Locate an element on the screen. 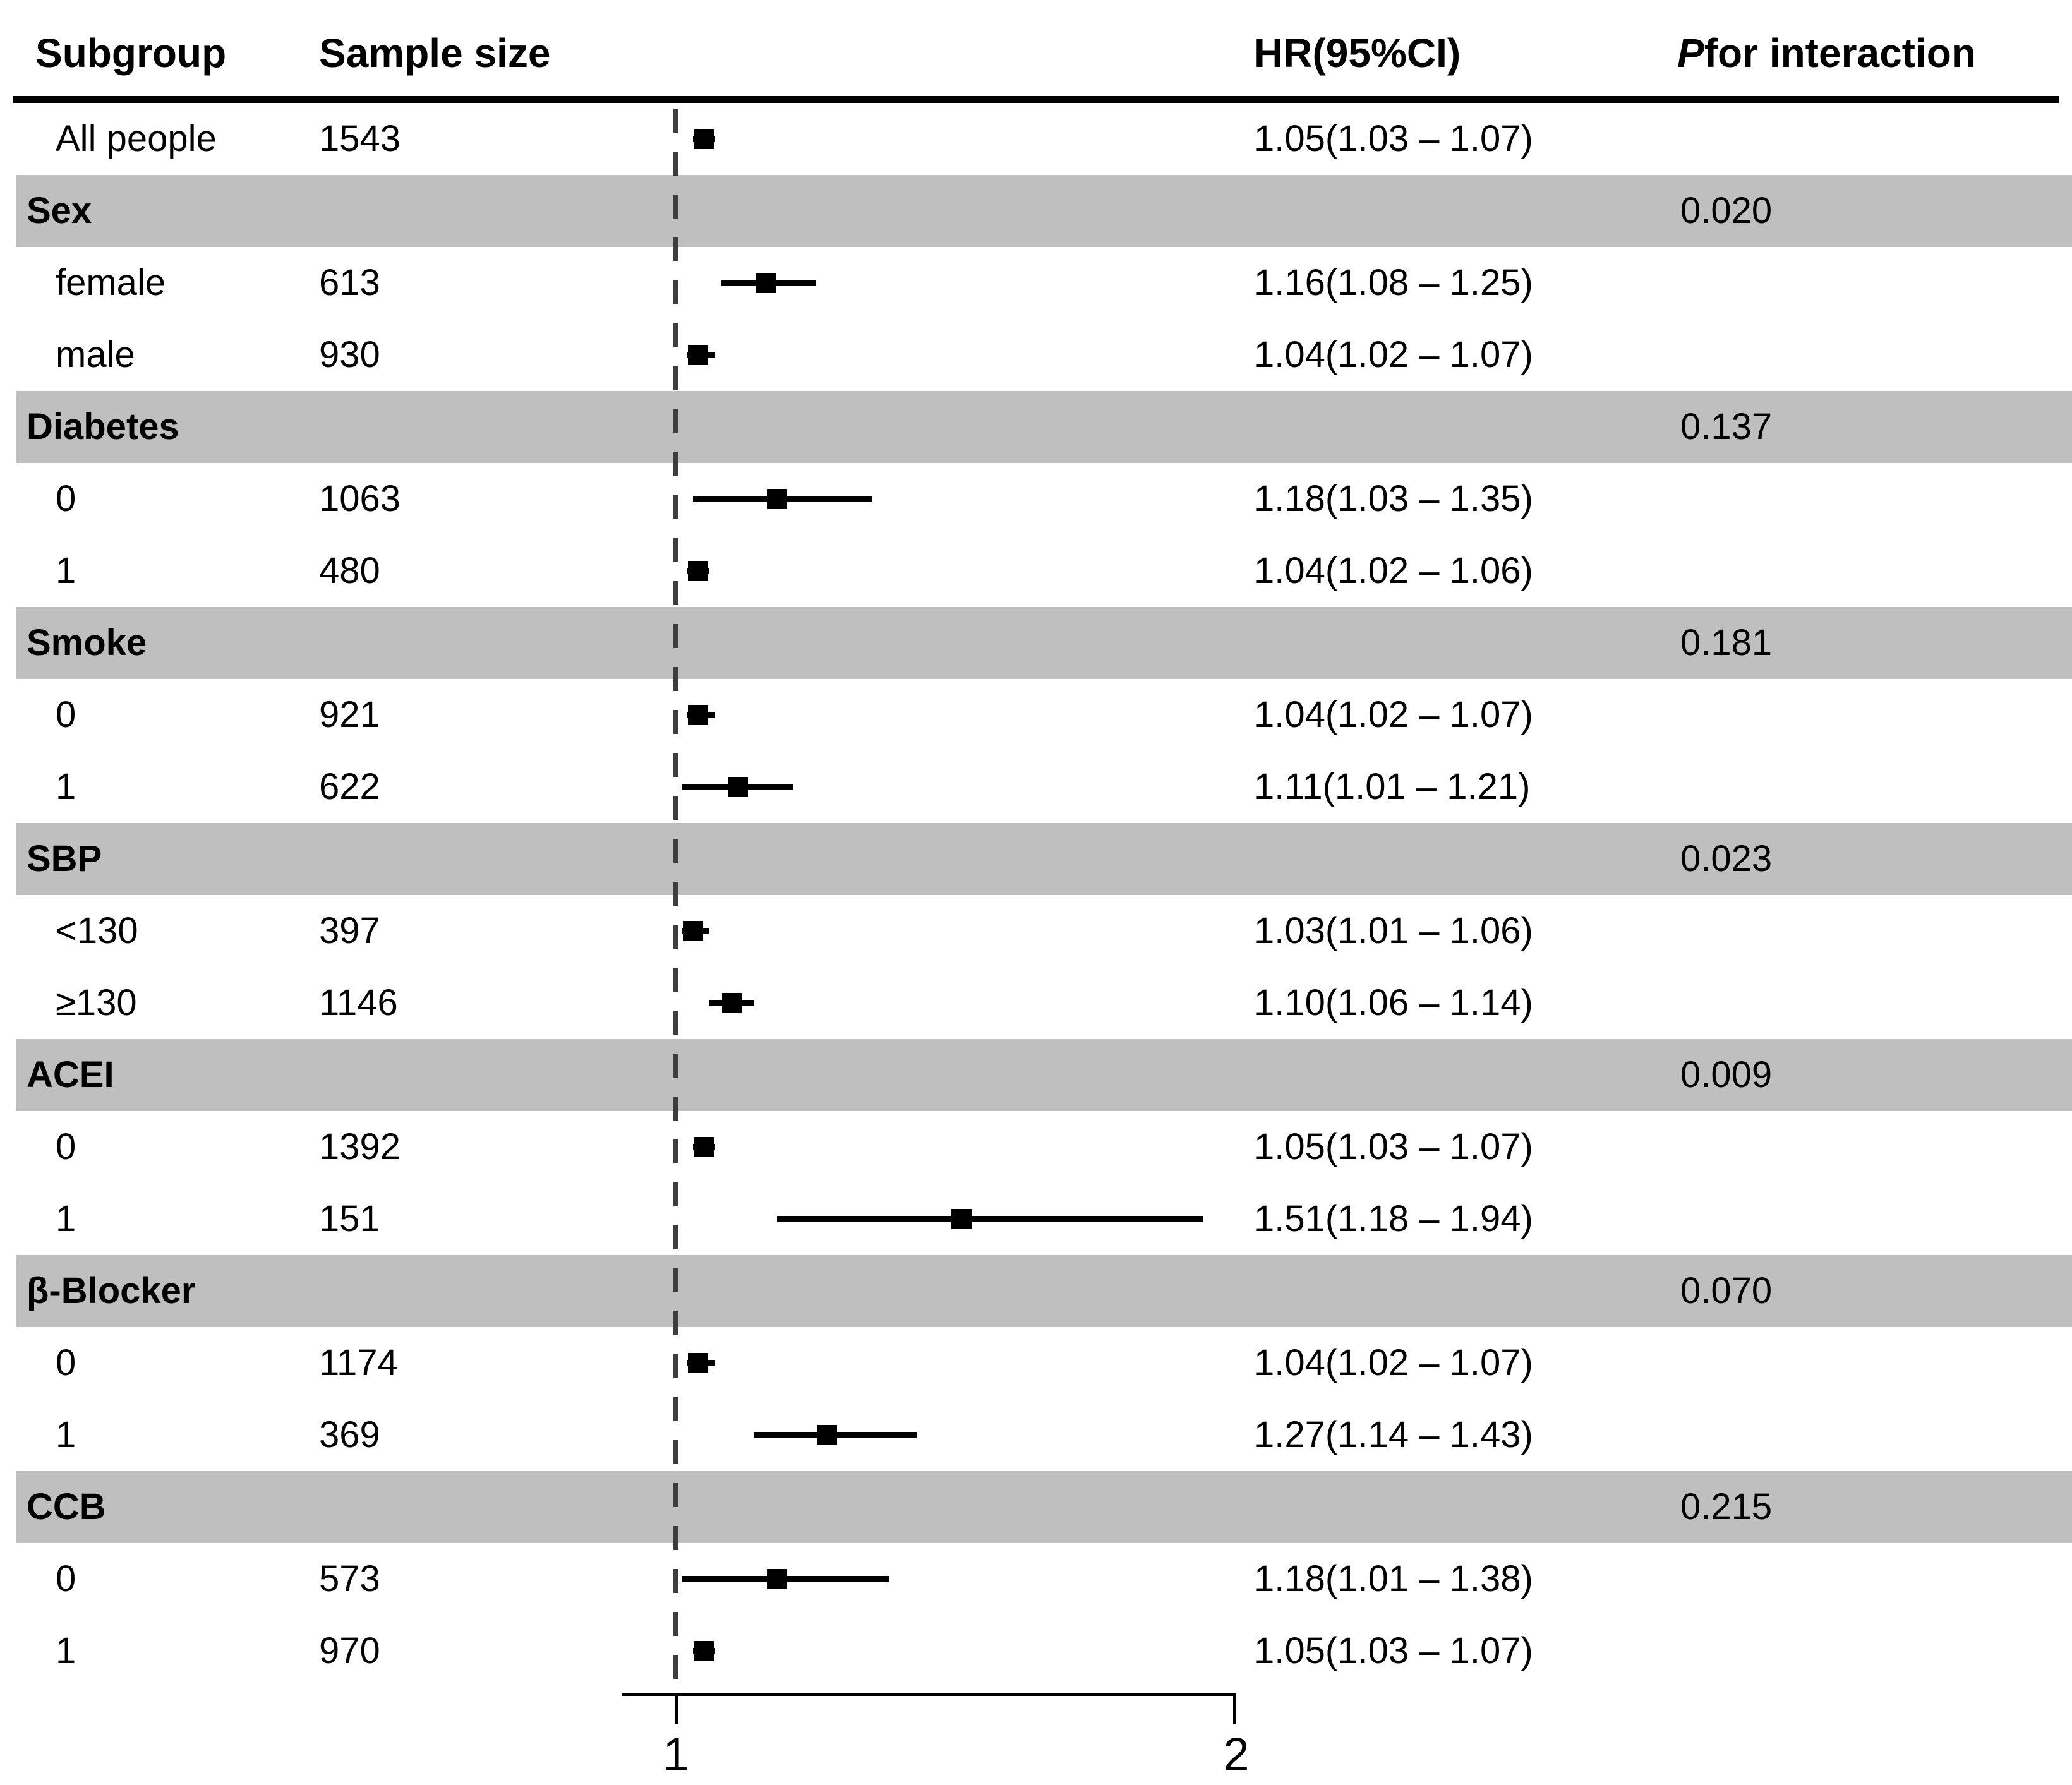  table-row: female 613 1.16(1.08 – 1.25) is located at coordinates (1036, 283).